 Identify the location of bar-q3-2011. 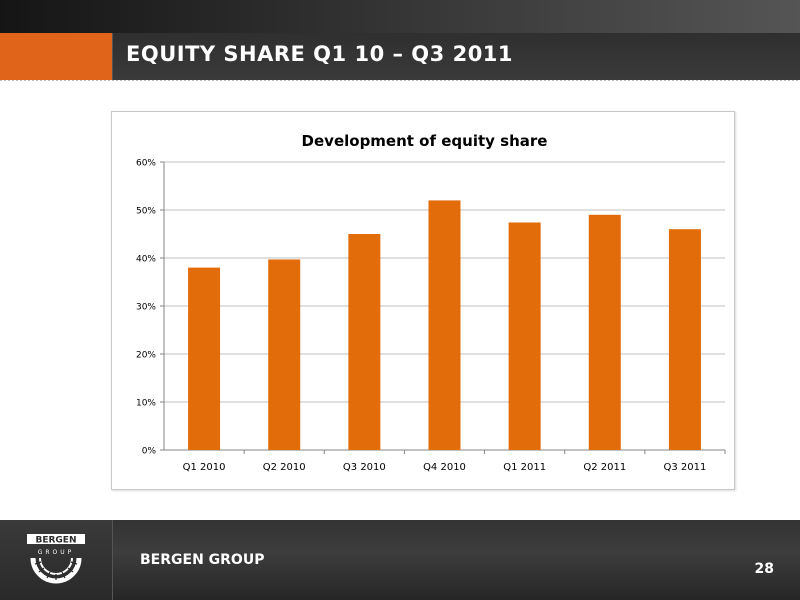
(684, 339).